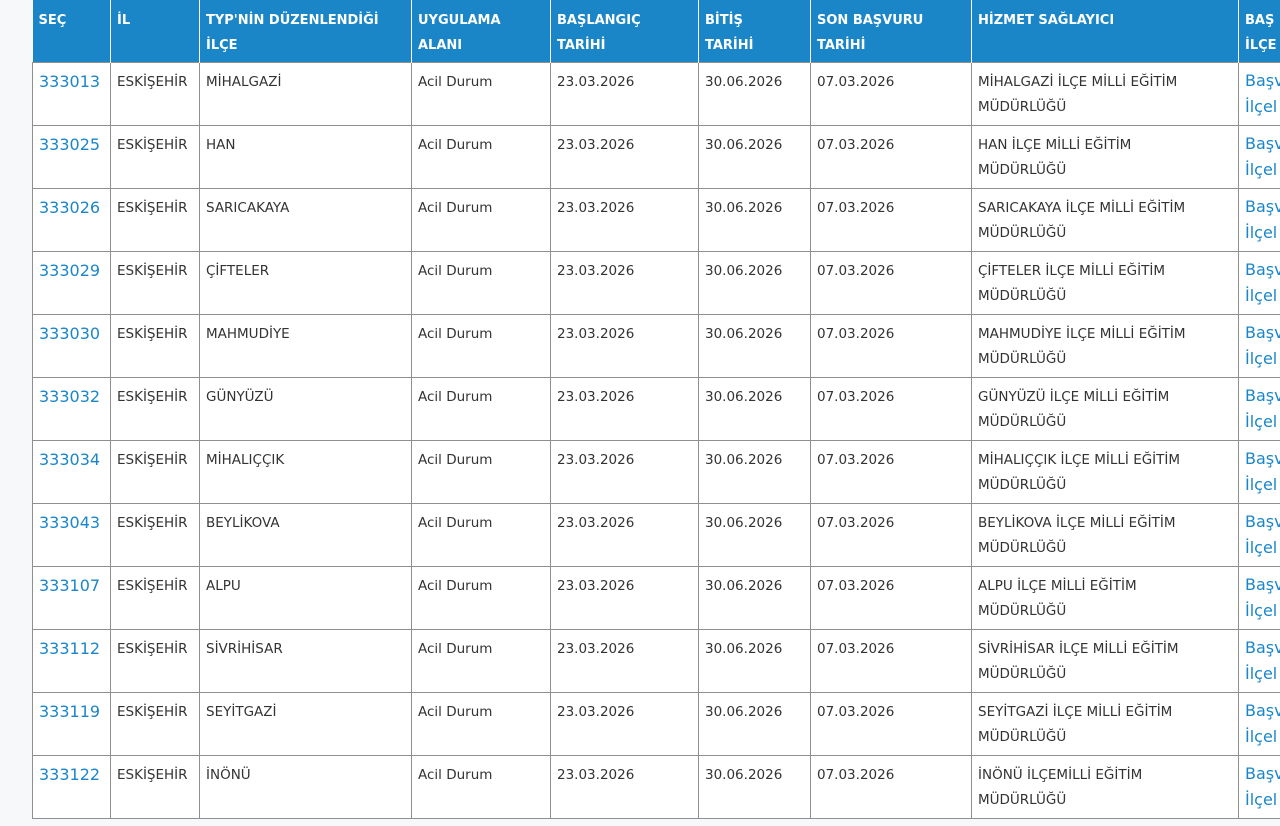  I want to click on cell-line: MAHMUDİYE İLÇE MİLLİ EĞİTİM, so click(1082, 334).